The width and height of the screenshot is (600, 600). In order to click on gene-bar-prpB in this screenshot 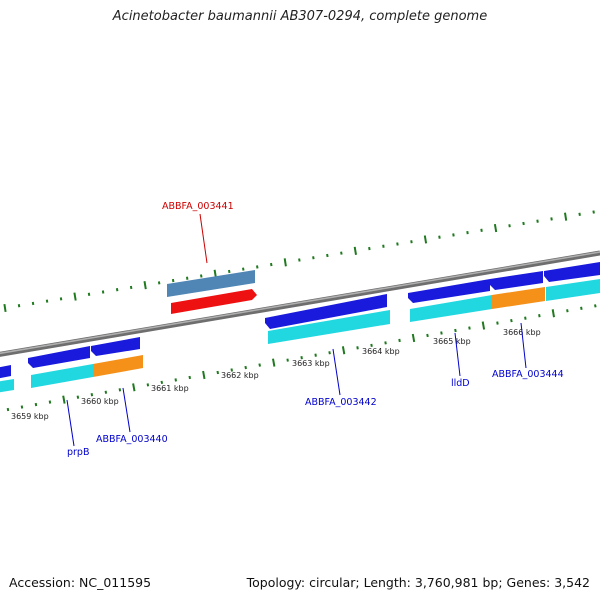, I will do `click(62, 376)`.